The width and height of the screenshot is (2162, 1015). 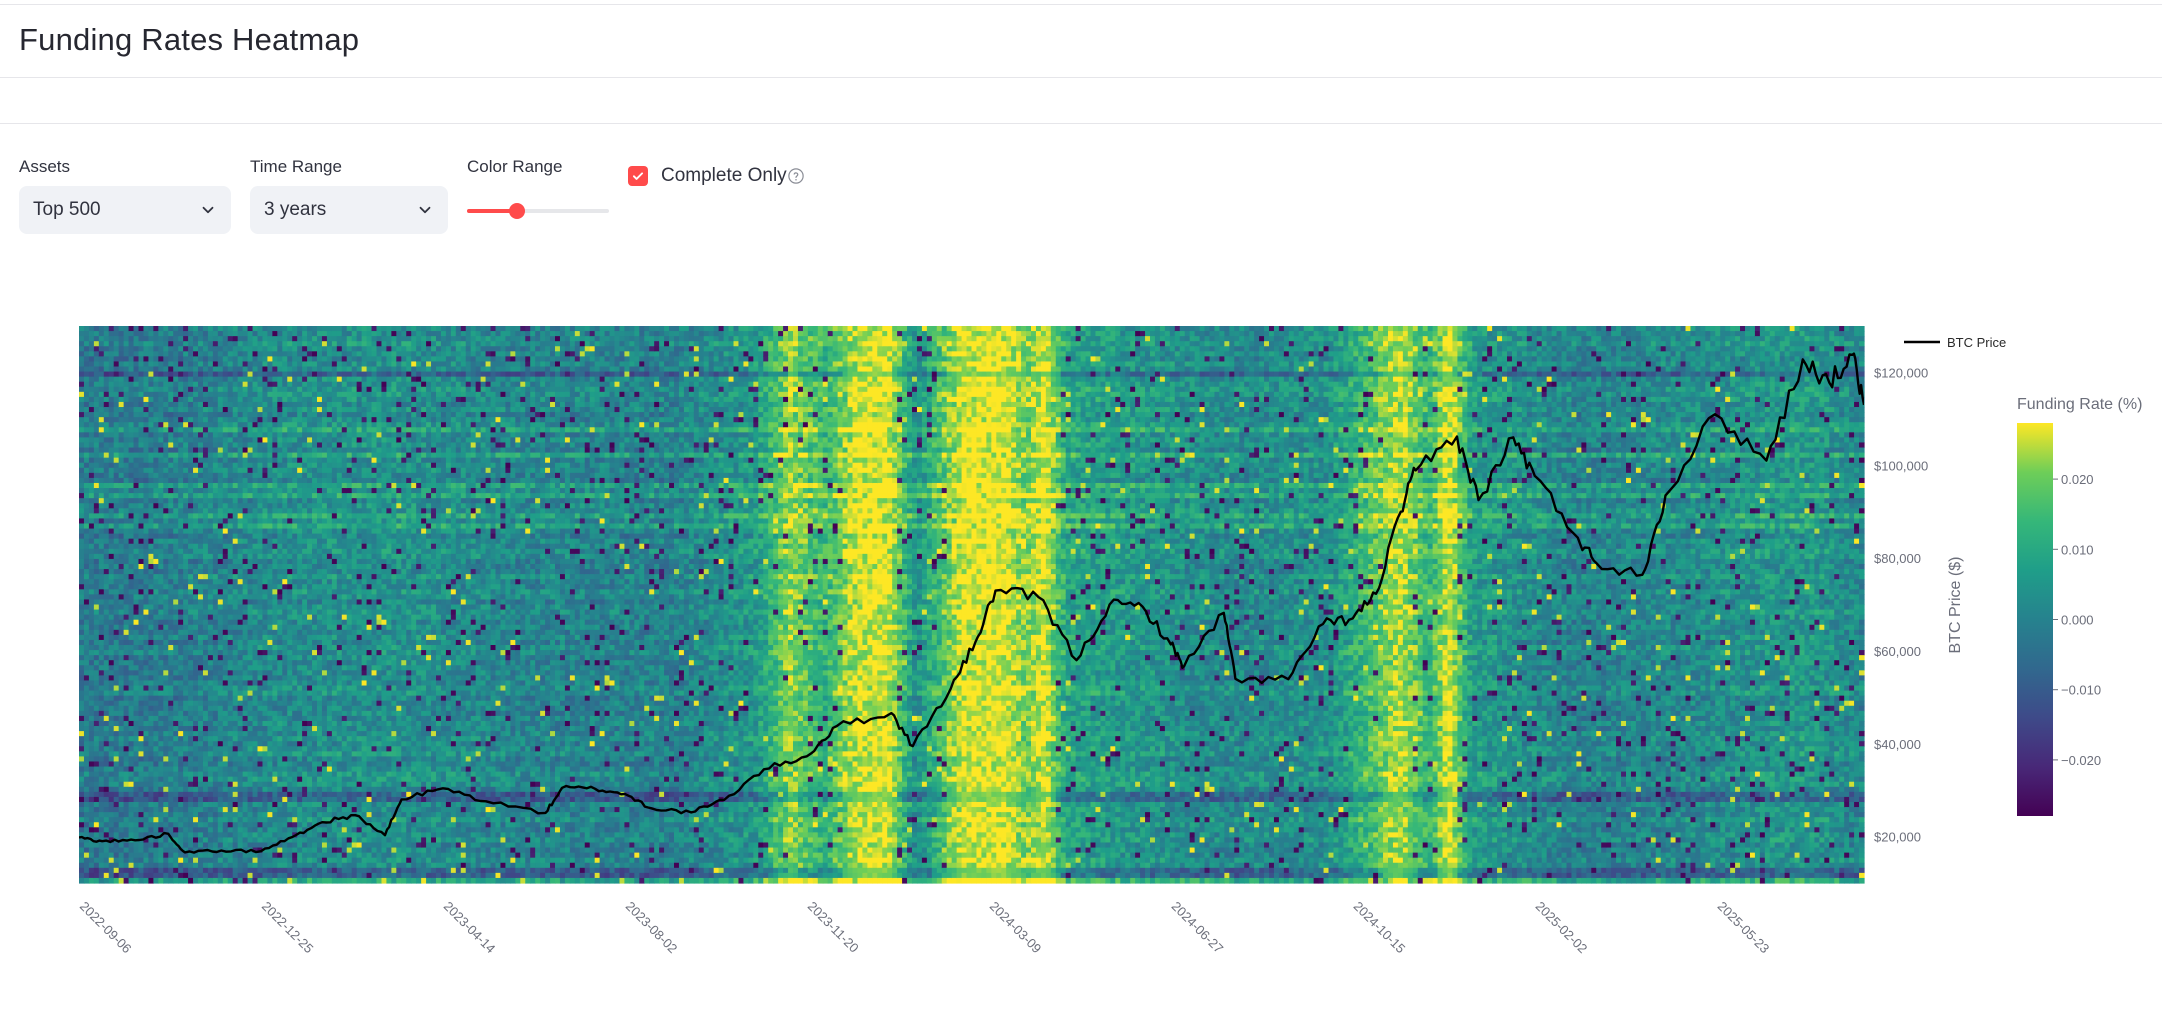 I want to click on complete-only-label: Complete Only, so click(x=724, y=176).